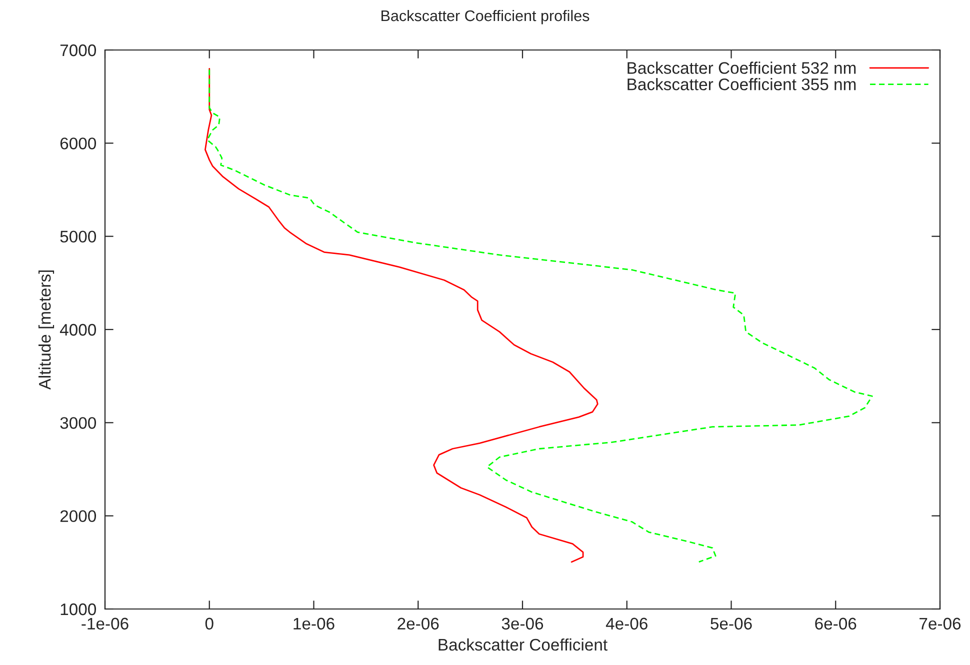 The image size is (970, 665). I want to click on y-tick-label: 1000, so click(78, 609).